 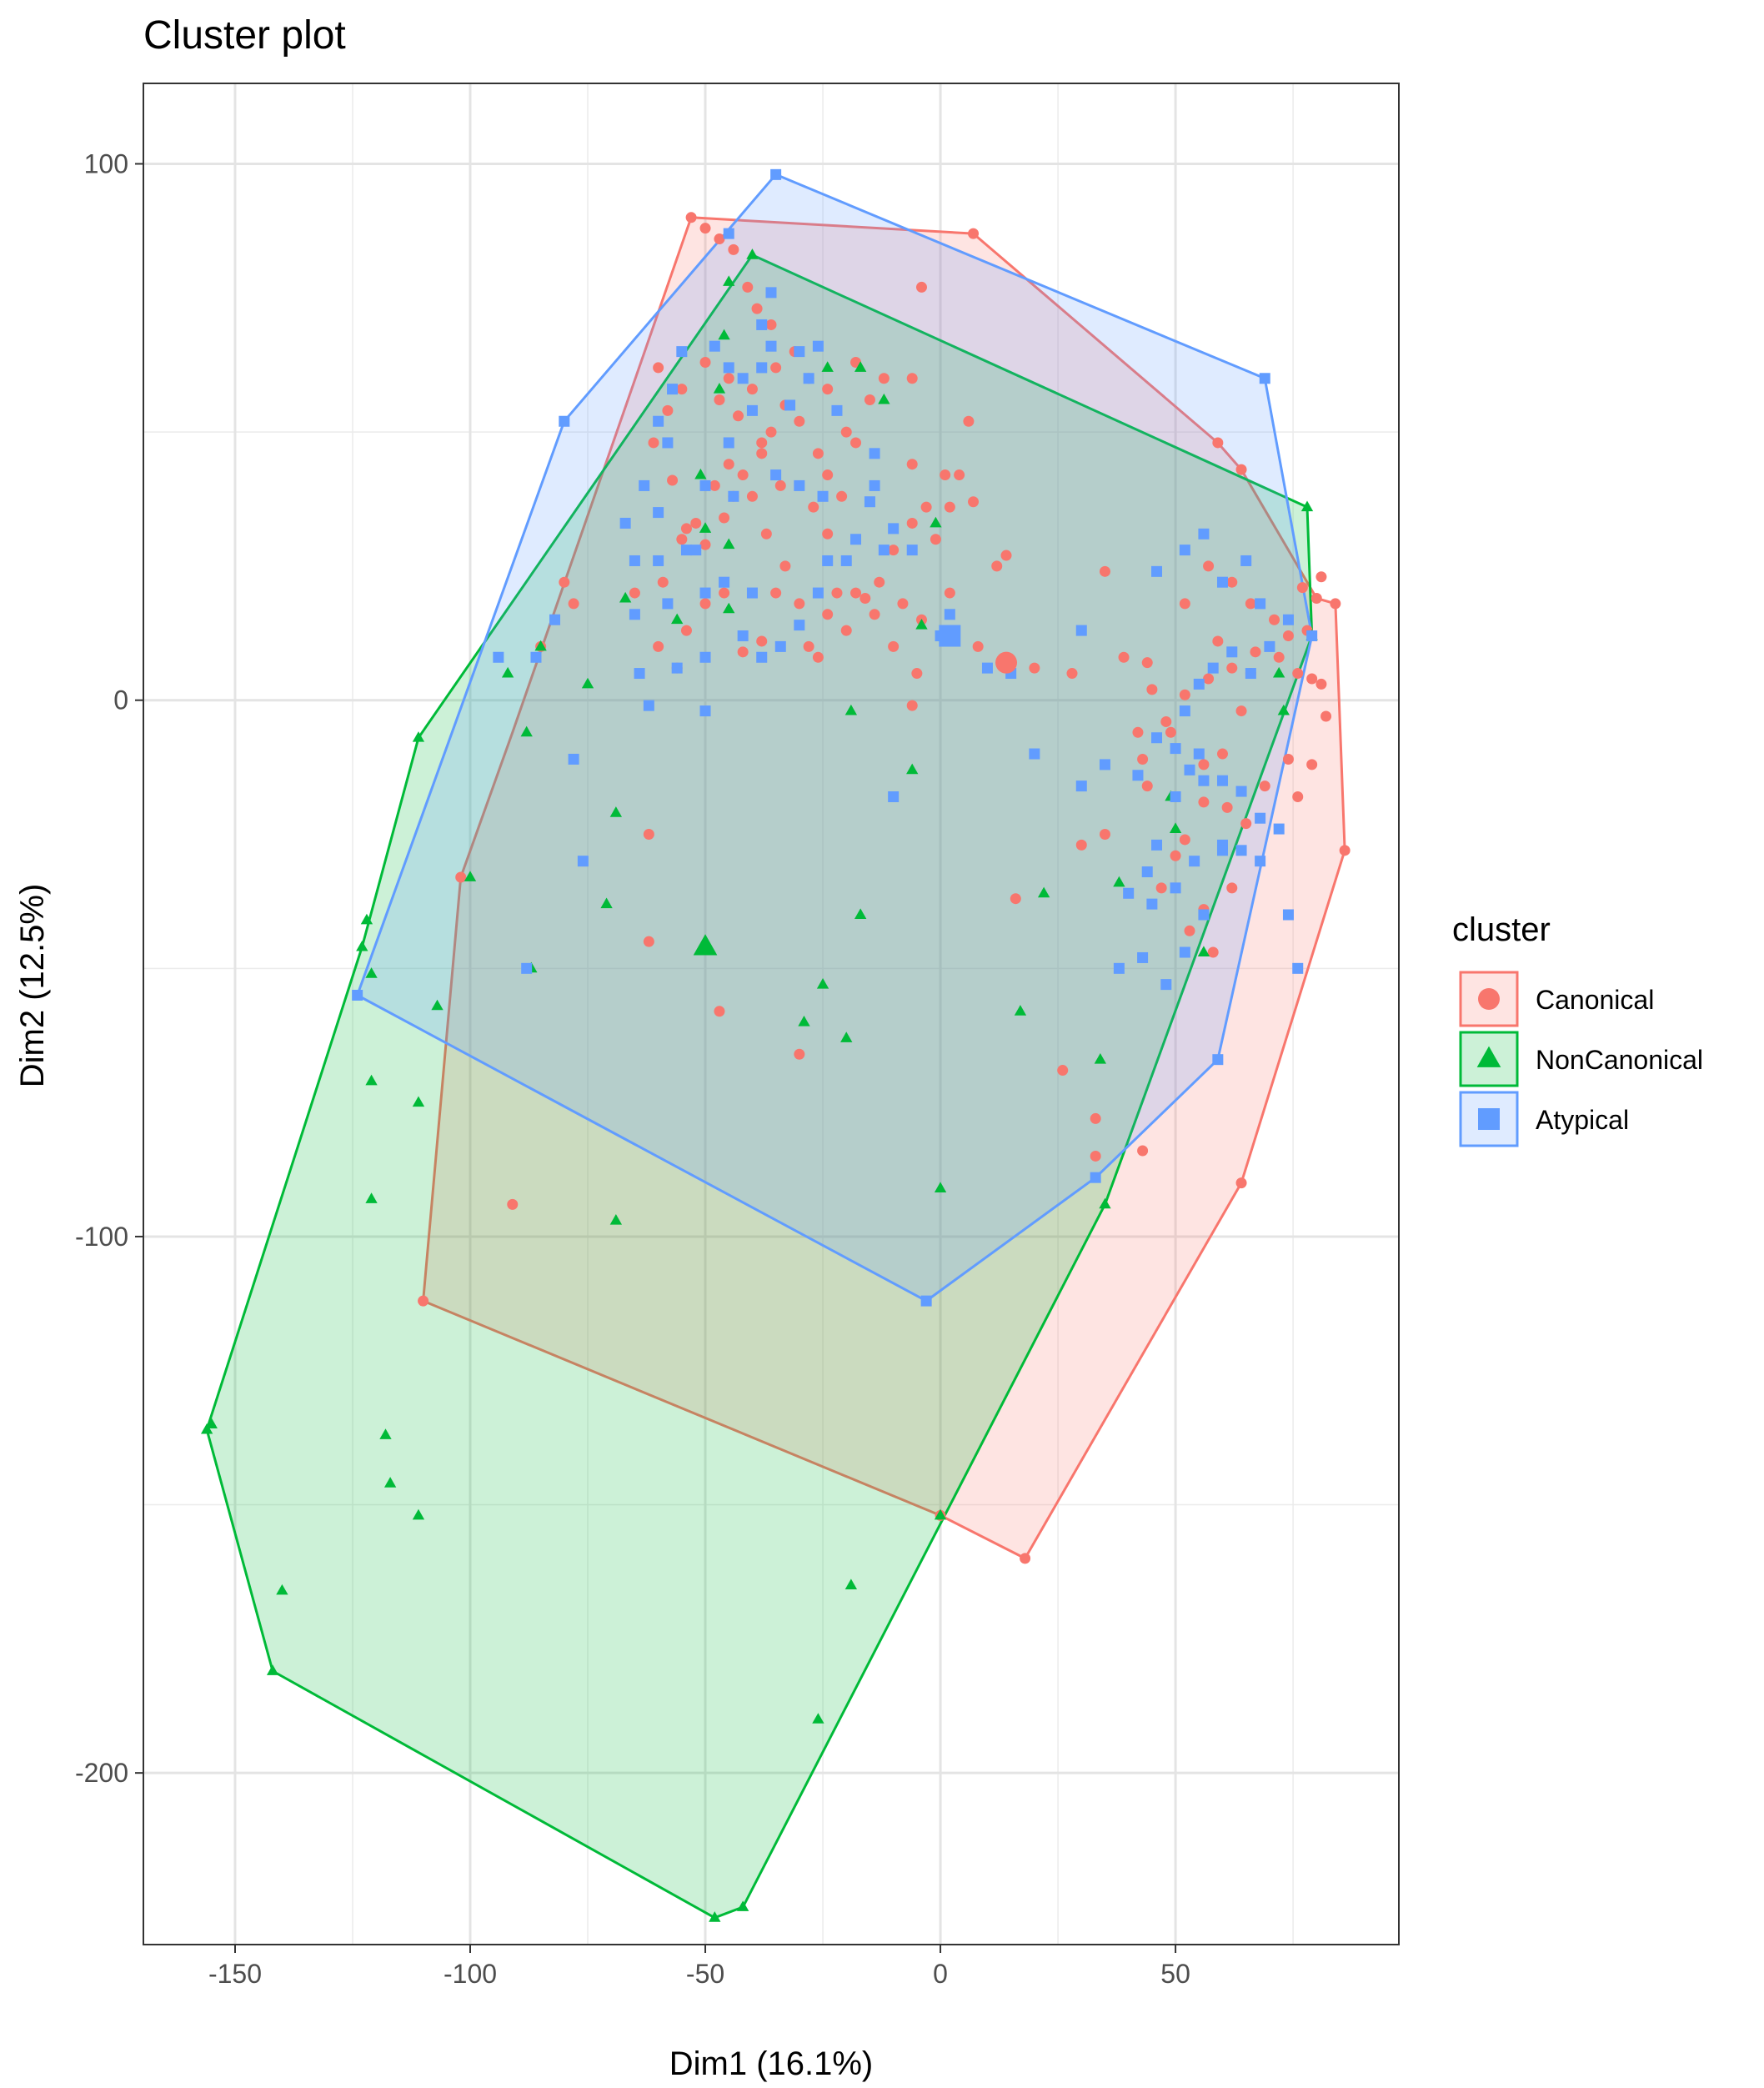 I want to click on legend: cluster Canonical NonCanonical Atypical, so click(x=1577, y=1029).